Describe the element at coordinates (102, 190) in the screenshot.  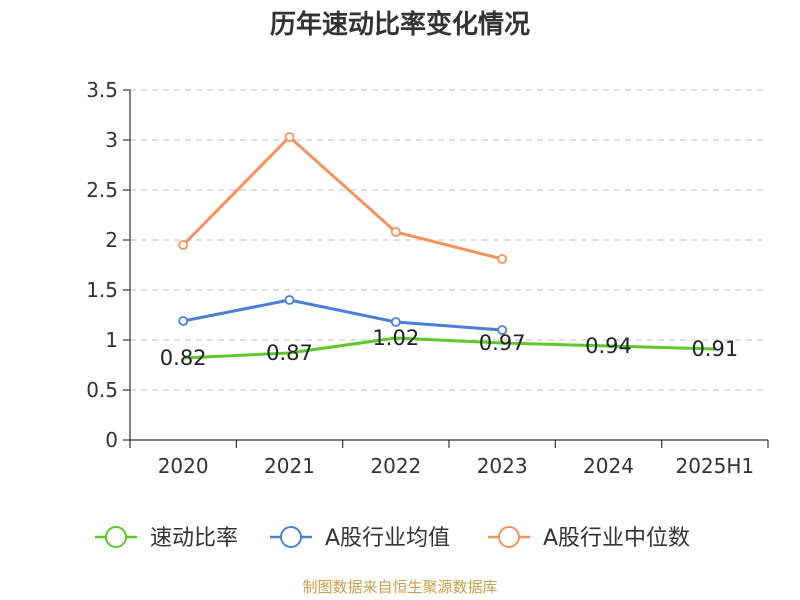
I see `y-tick-label: 2.5` at that location.